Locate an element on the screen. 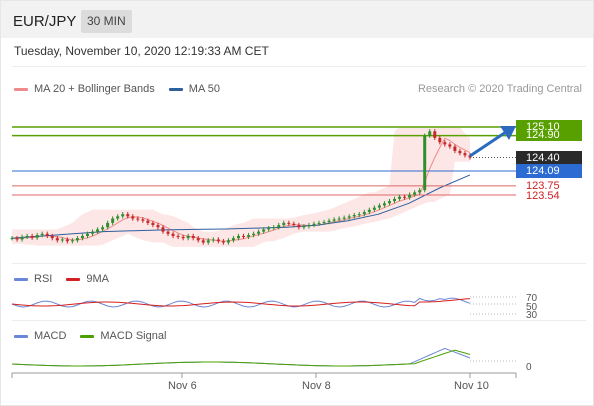 Image resolution: width=594 pixels, height=406 pixels. forecast-arrow-head is located at coordinates (508, 133).